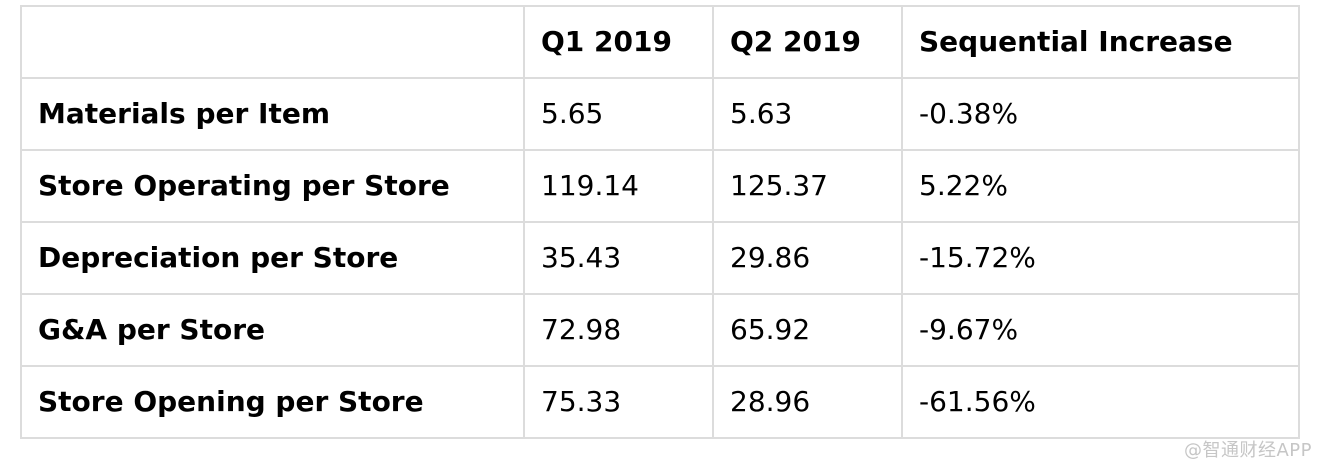  What do you see at coordinates (807, 258) in the screenshot?
I see `cell-q2-value: 29.86` at bounding box center [807, 258].